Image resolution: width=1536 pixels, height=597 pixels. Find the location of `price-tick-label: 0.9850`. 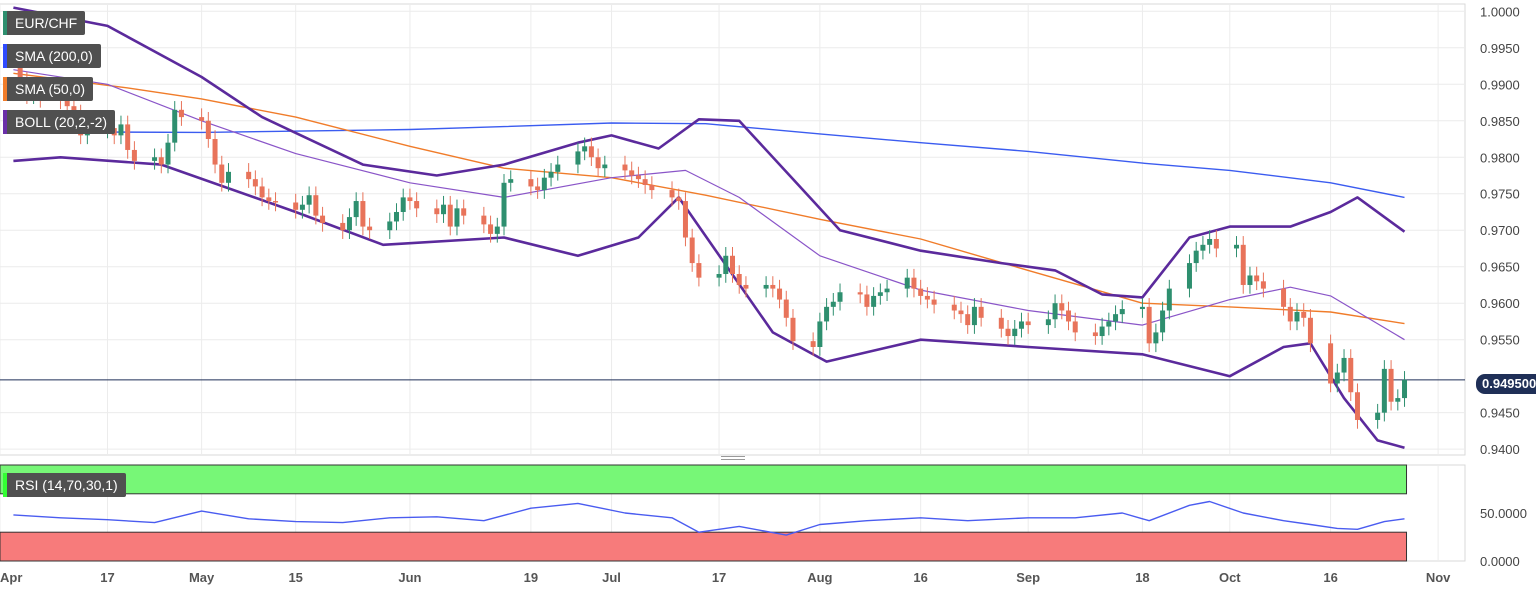

price-tick-label: 0.9850 is located at coordinates (1500, 121).